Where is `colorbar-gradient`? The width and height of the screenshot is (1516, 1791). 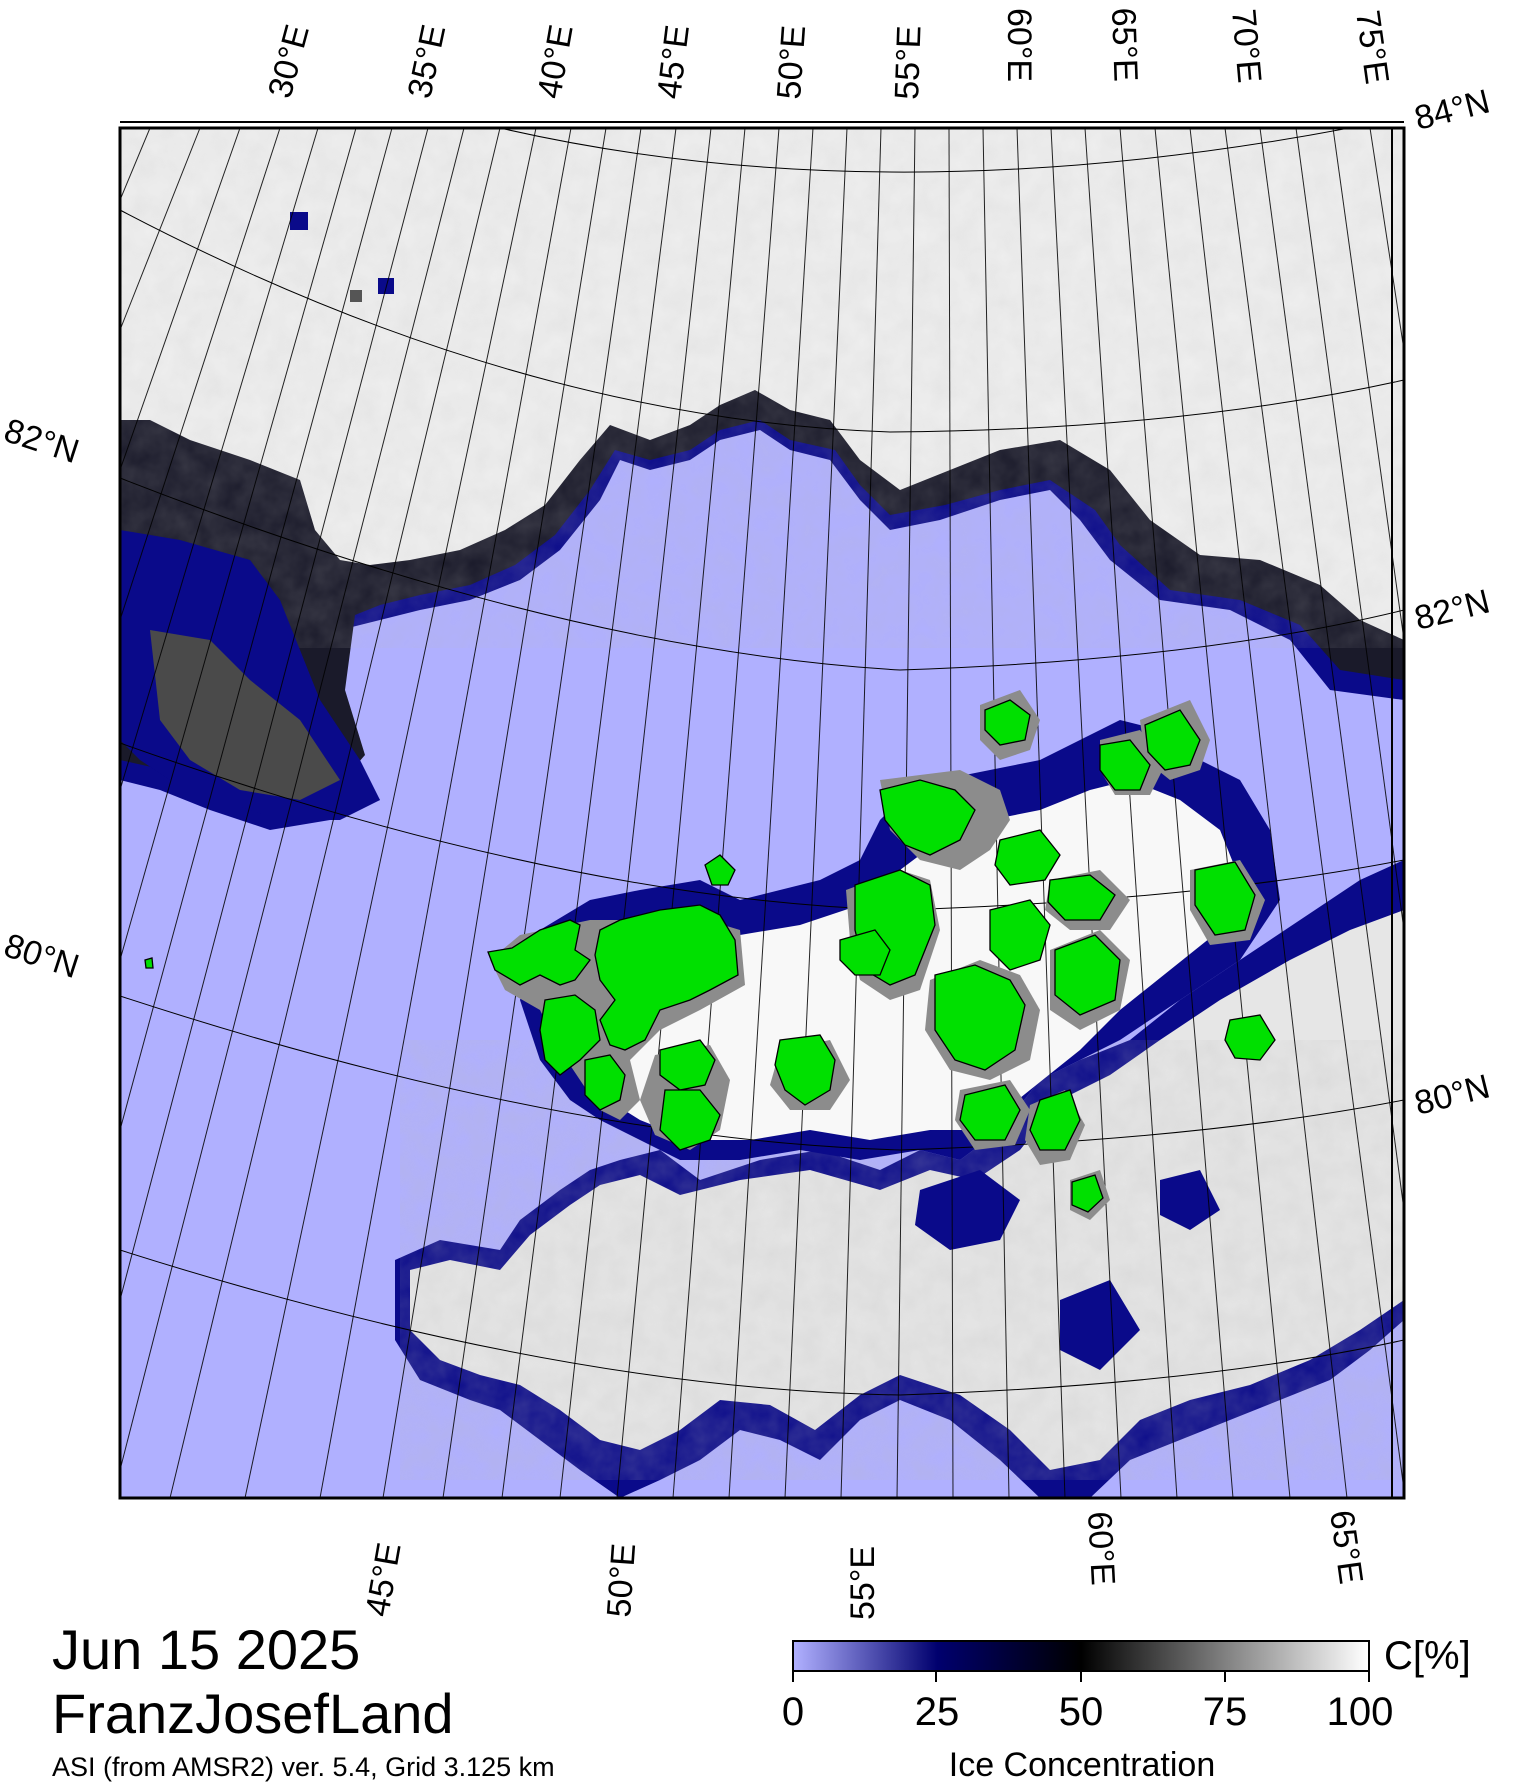
colorbar-gradient is located at coordinates (1081, 1656).